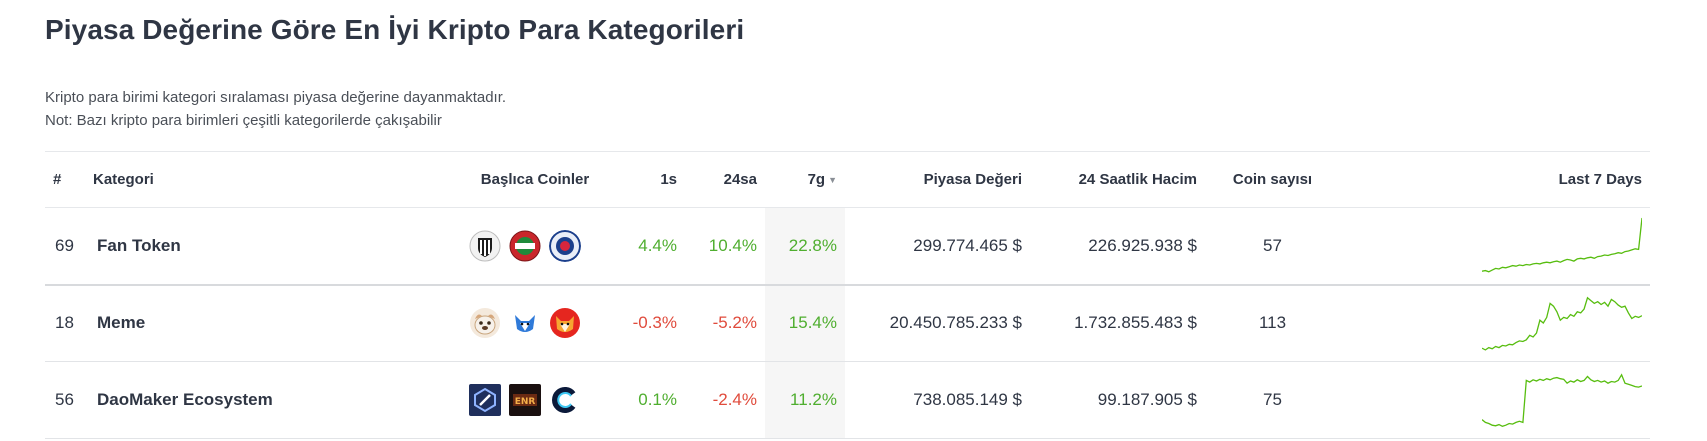  What do you see at coordinates (485, 323) in the screenshot?
I see `dogecoin-icon` at bounding box center [485, 323].